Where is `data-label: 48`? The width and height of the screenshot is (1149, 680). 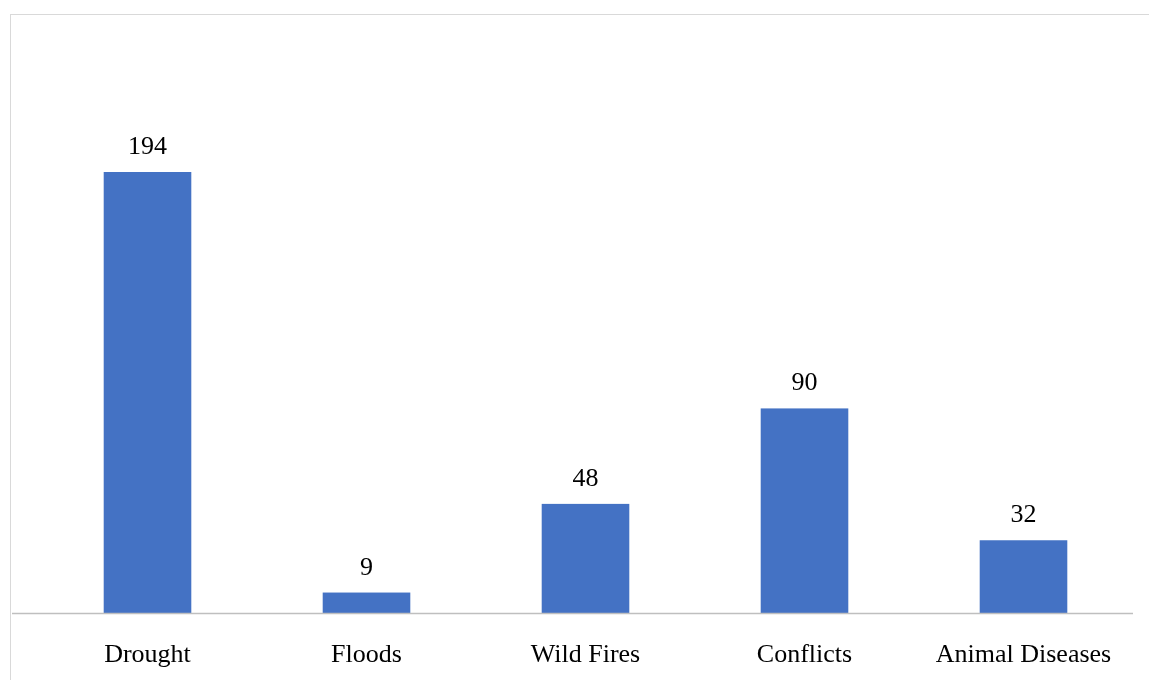 data-label: 48 is located at coordinates (585, 477).